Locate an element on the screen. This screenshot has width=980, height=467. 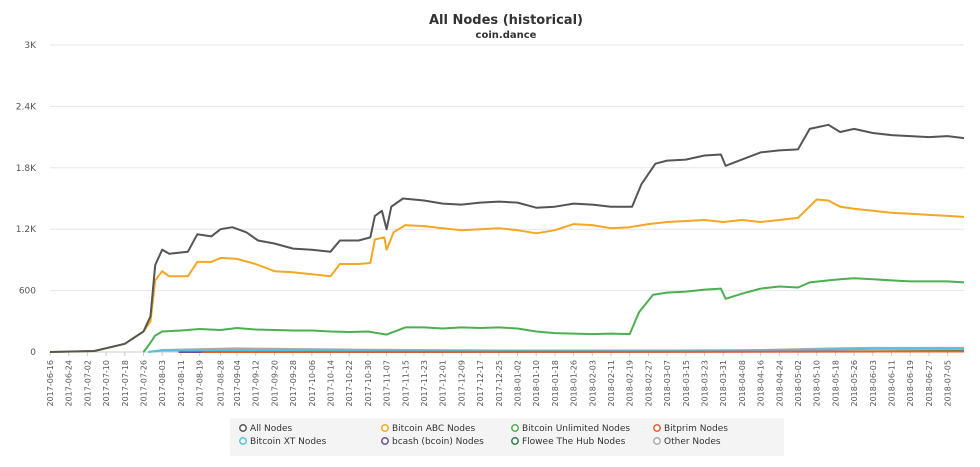
chart-subtitle: coin.dance is located at coordinates (506, 35).